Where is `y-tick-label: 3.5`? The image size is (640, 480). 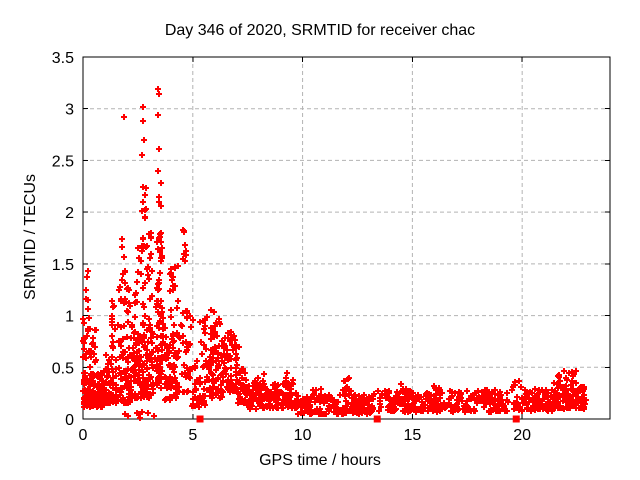
y-tick-label: 3.5 is located at coordinates (63, 58).